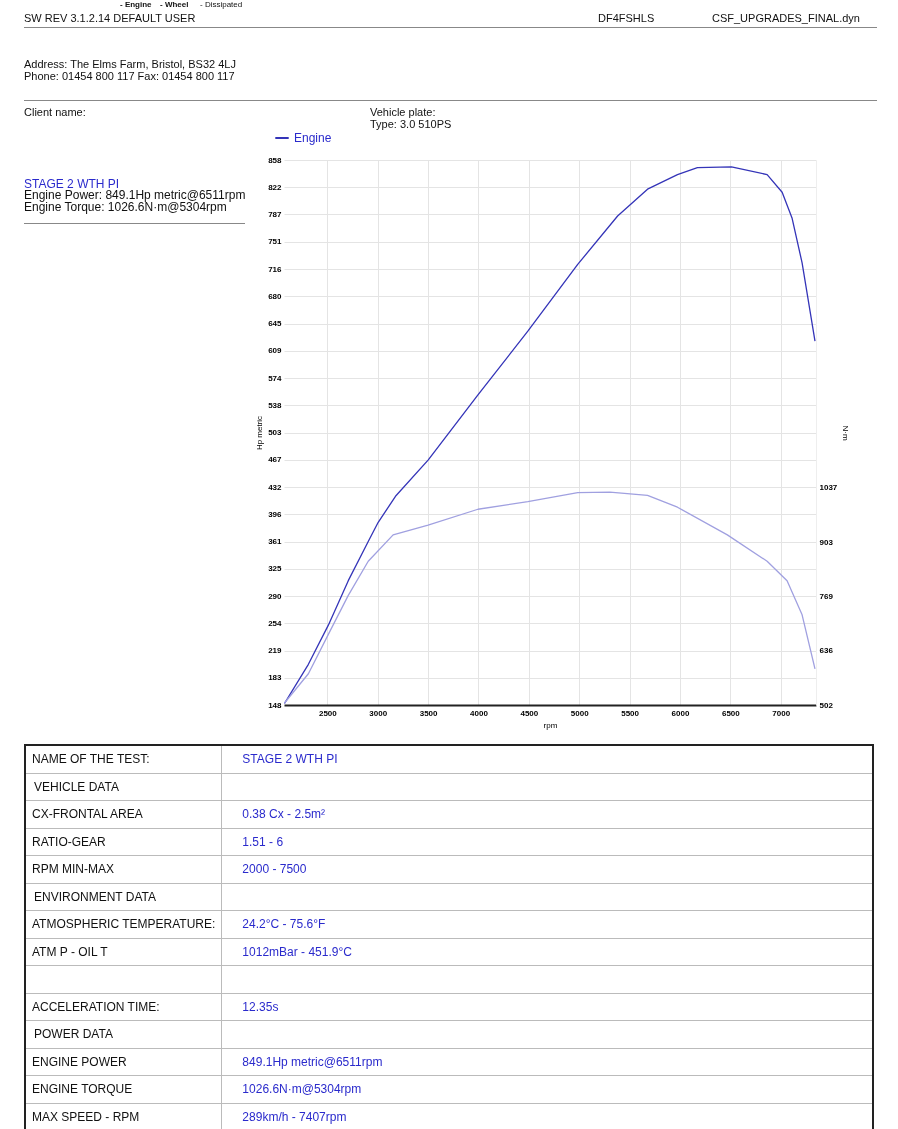 The width and height of the screenshot is (898, 1129). What do you see at coordinates (550, 725) in the screenshot?
I see `x-axis-title: rpm` at bounding box center [550, 725].